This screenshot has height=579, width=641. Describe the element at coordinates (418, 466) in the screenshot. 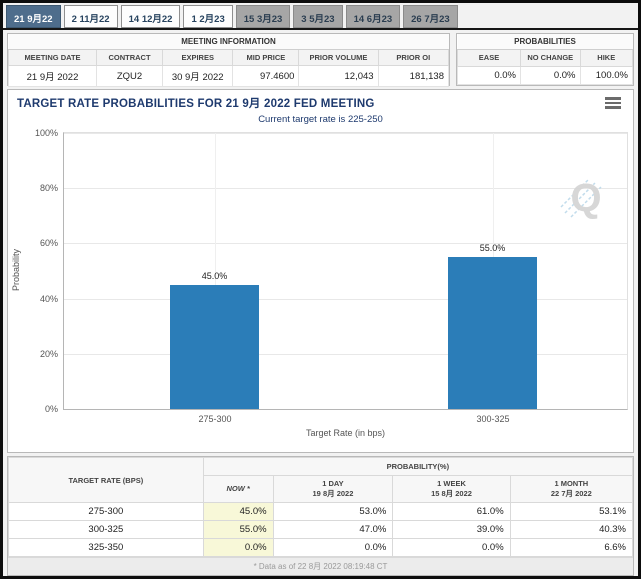

I see `probability-pct-header: PROBABILITY(%)` at that location.